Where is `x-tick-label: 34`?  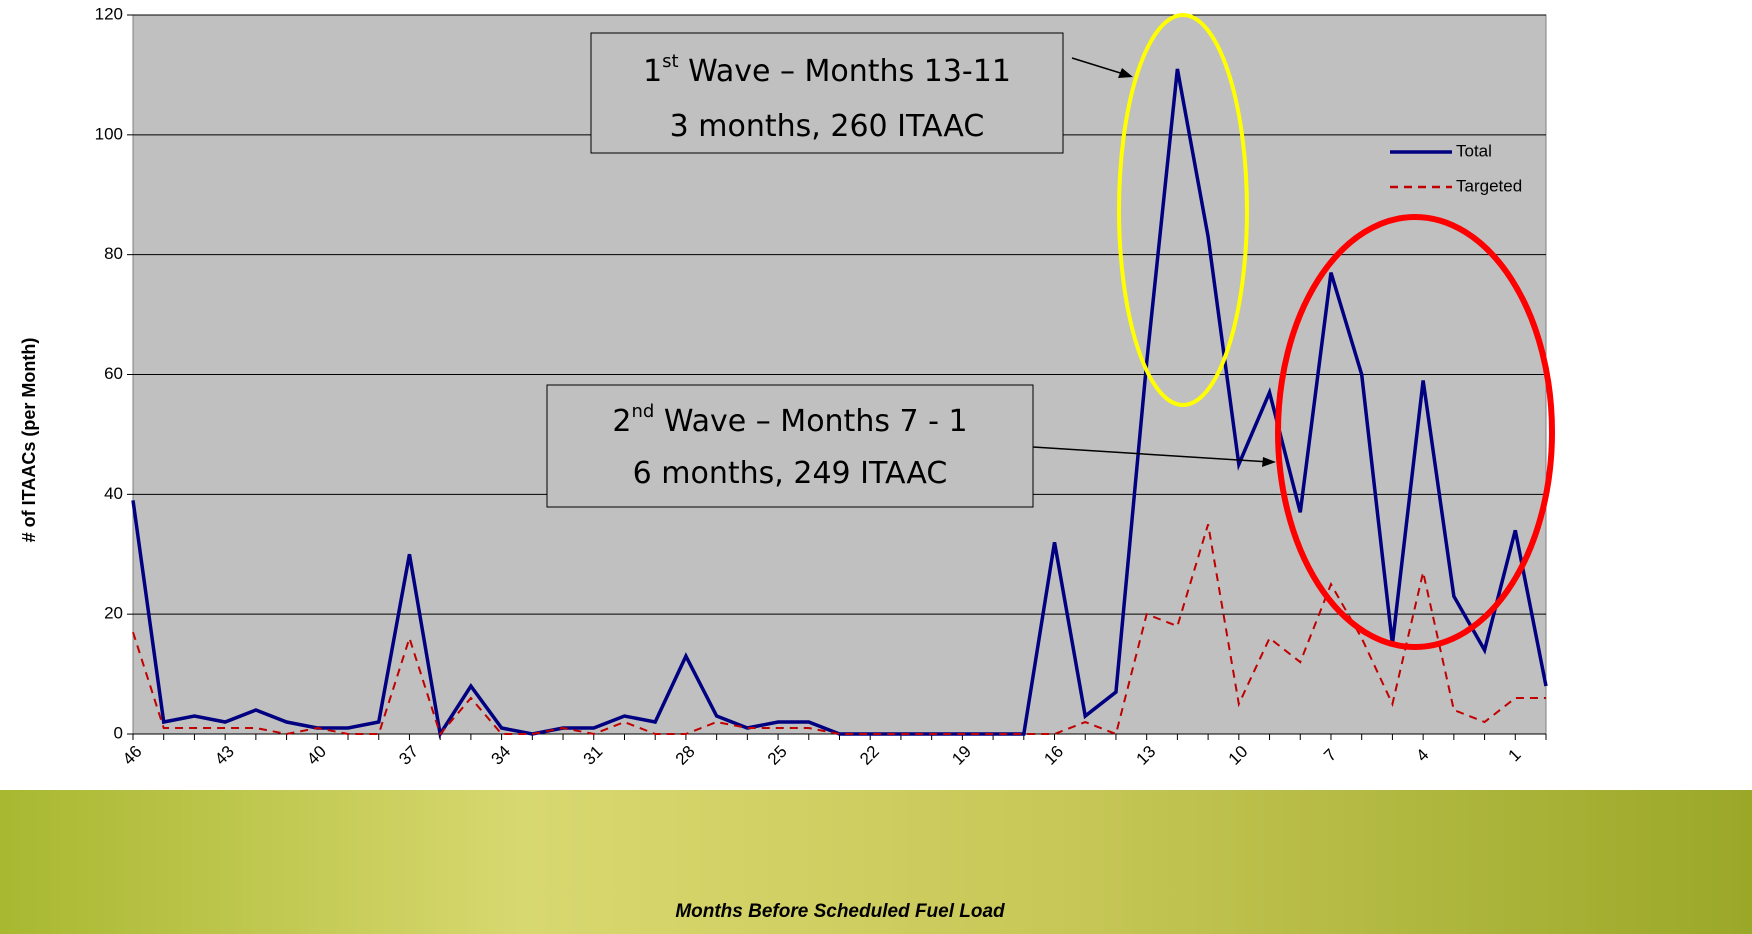 x-tick-label: 34 is located at coordinates (500, 755).